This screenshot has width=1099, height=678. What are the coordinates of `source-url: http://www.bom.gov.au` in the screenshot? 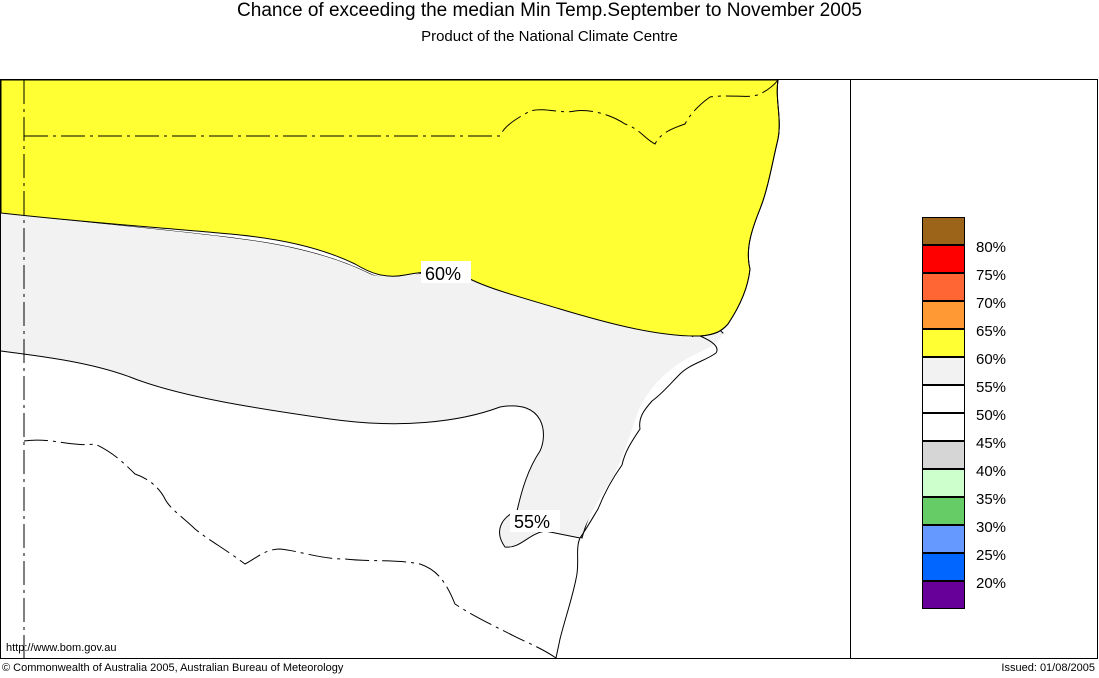 It's located at (61, 648).